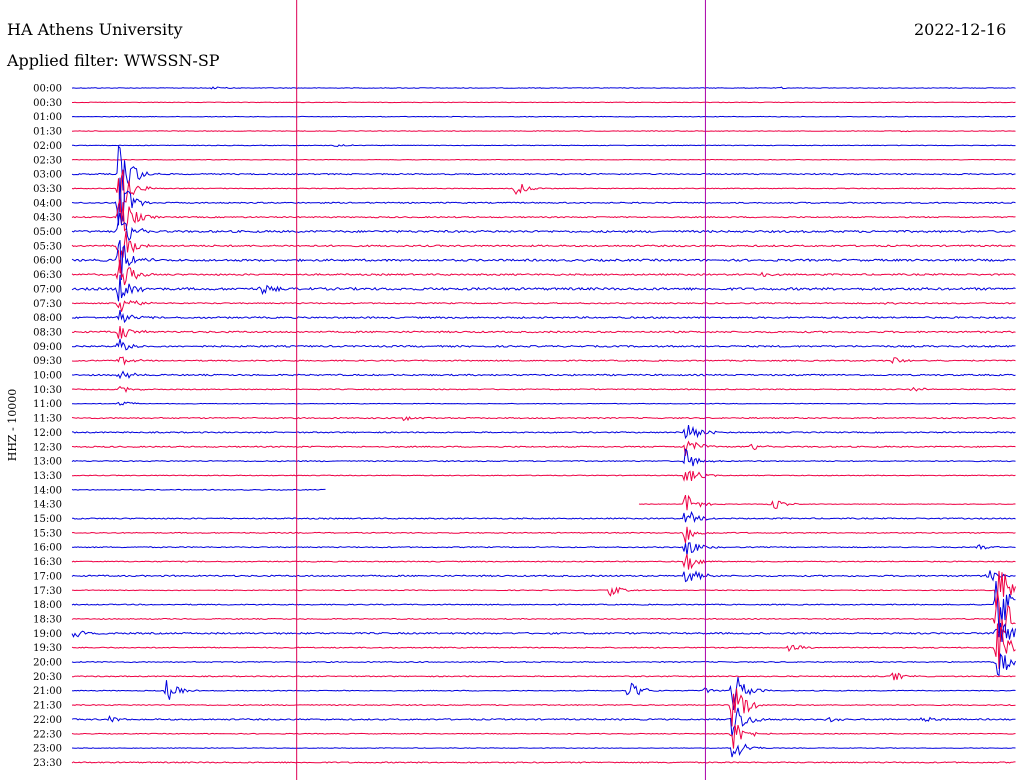 The width and height of the screenshot is (1024, 780). What do you see at coordinates (47, 318) in the screenshot?
I see `time-tick-label: 08:00` at bounding box center [47, 318].